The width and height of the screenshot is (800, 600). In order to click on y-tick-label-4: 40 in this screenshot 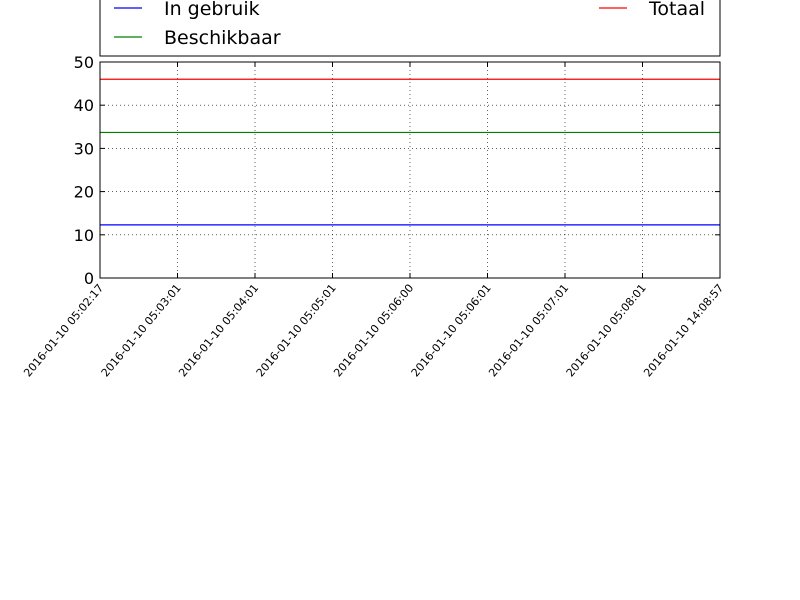, I will do `click(84, 105)`.